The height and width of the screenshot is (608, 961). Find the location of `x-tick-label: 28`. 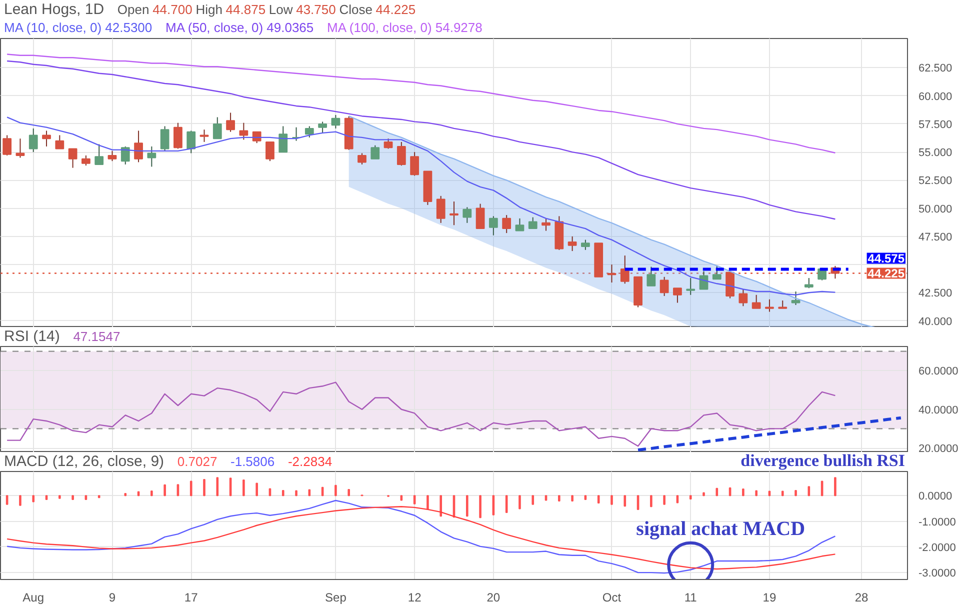

x-tick-label: 28 is located at coordinates (861, 597).